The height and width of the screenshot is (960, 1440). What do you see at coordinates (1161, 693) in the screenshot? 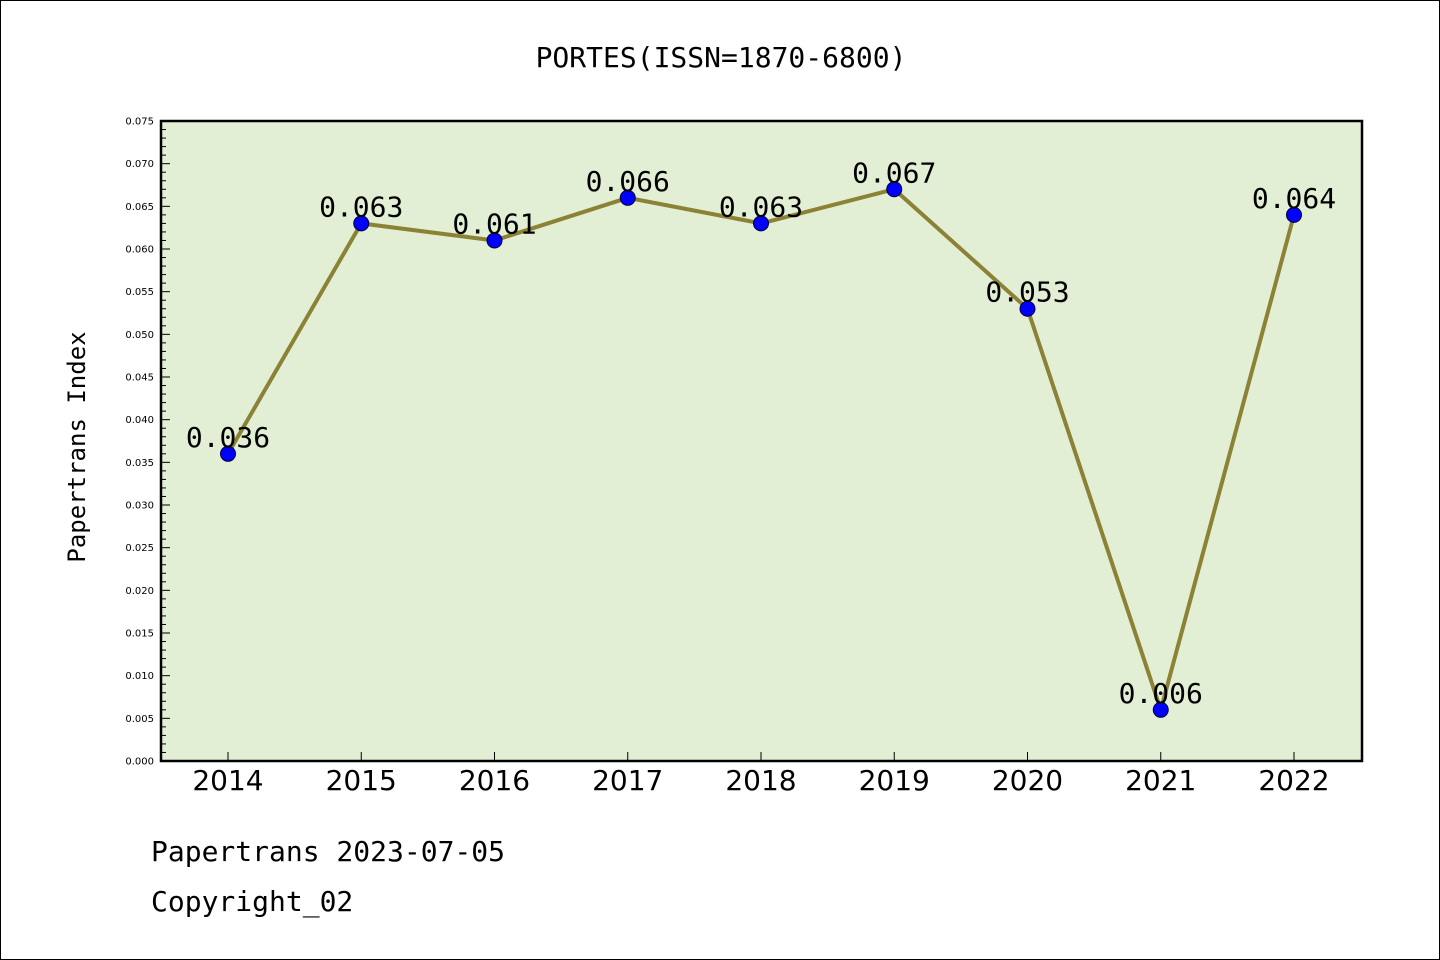
I see `data-label: 0.006` at bounding box center [1161, 693].